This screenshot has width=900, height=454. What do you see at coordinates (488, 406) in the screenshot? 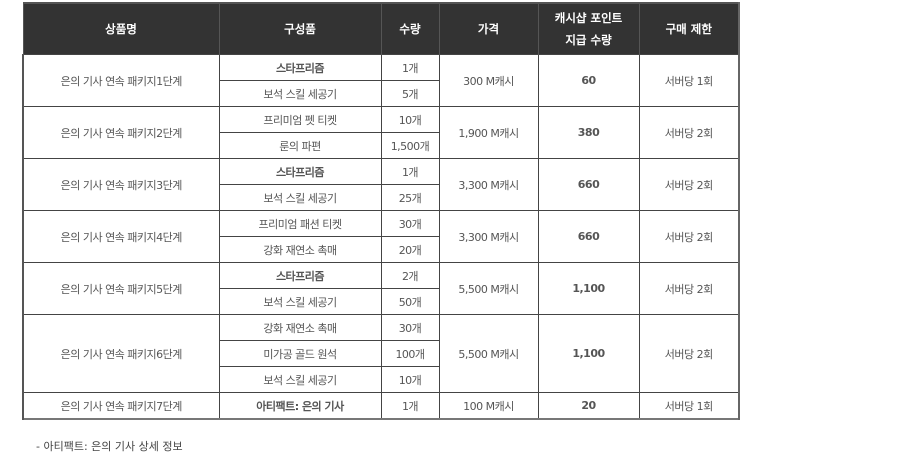
I see `package-price: 100 M캐시` at bounding box center [488, 406].